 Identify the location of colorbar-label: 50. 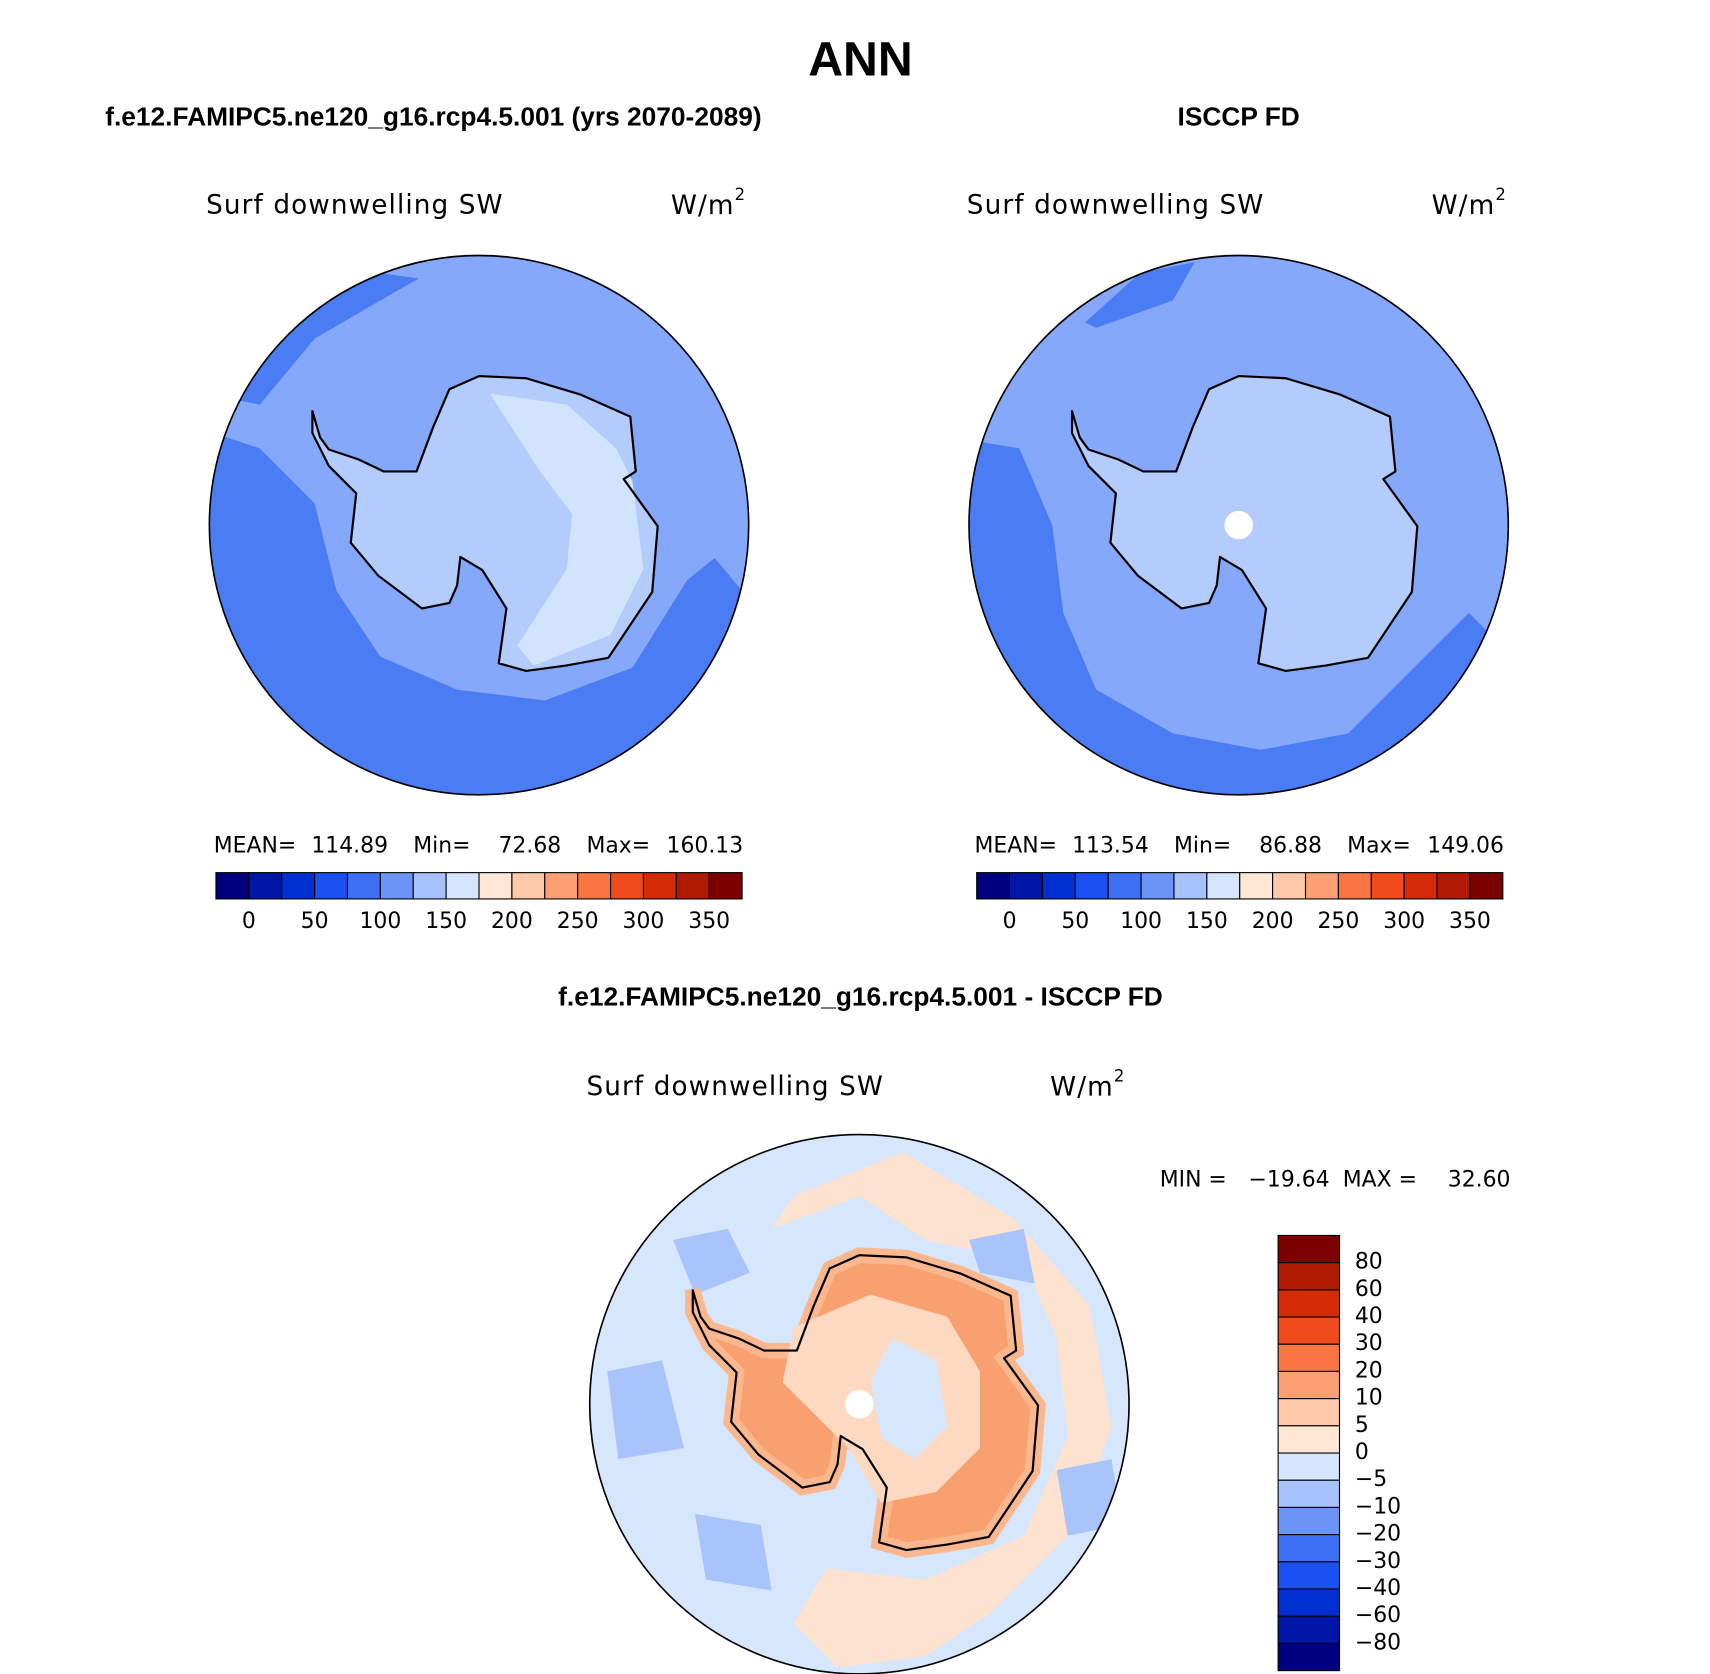
(315, 921).